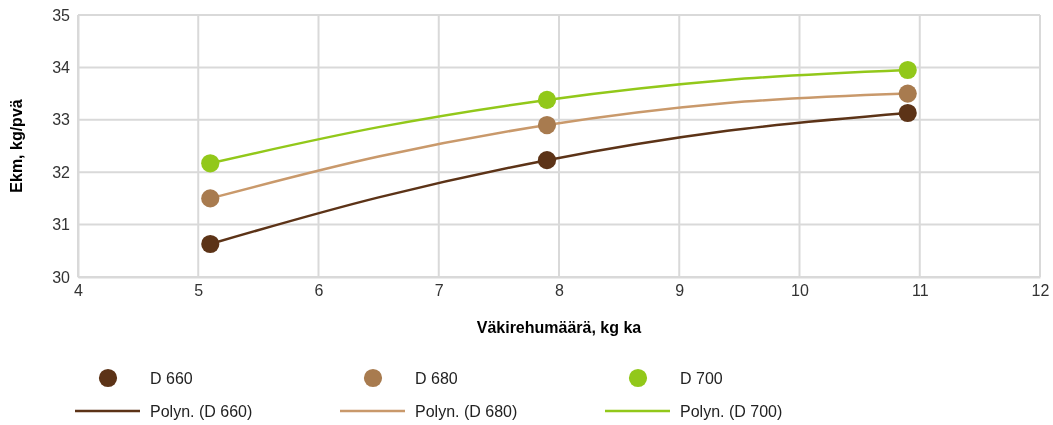 The image size is (1053, 425). Describe the element at coordinates (61, 120) in the screenshot. I see `y-tick-label: 33` at that location.